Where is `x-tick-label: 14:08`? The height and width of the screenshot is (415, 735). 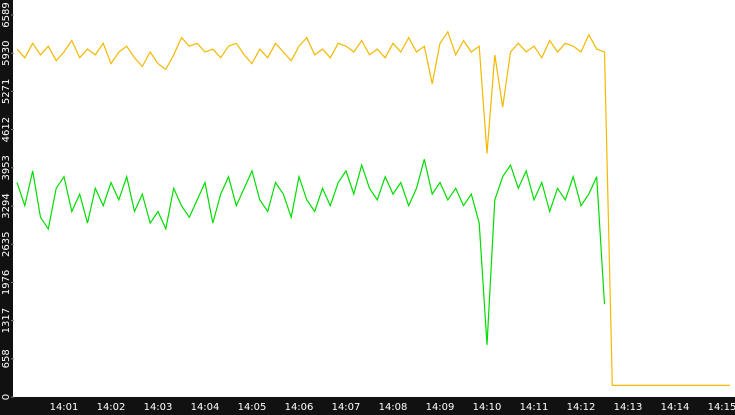
x-tick-label: 14:08 is located at coordinates (393, 407).